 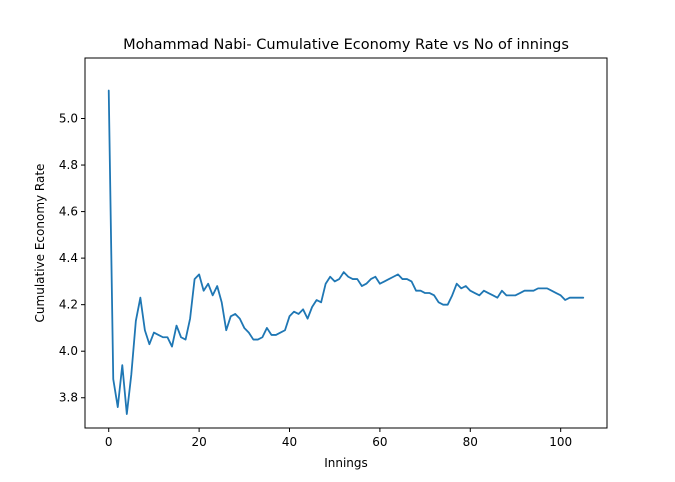 What do you see at coordinates (289, 442) in the screenshot?
I see `x-tick-label: 40` at bounding box center [289, 442].